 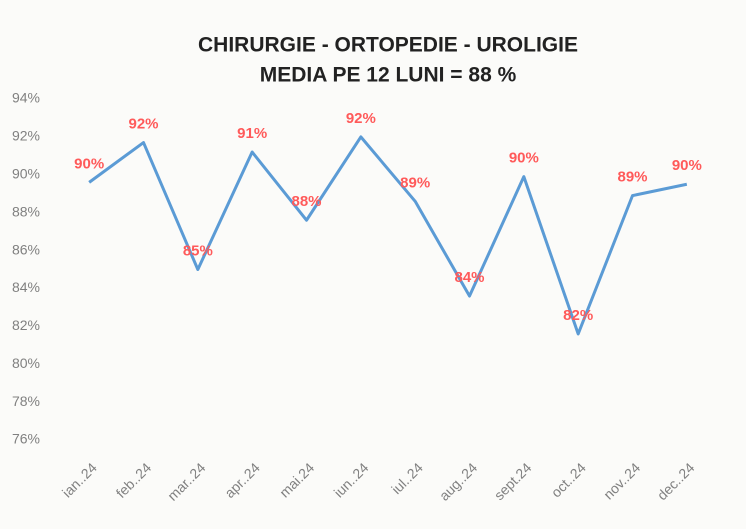 What do you see at coordinates (26, 325) in the screenshot?
I see `y-tick-label: 82%` at bounding box center [26, 325].